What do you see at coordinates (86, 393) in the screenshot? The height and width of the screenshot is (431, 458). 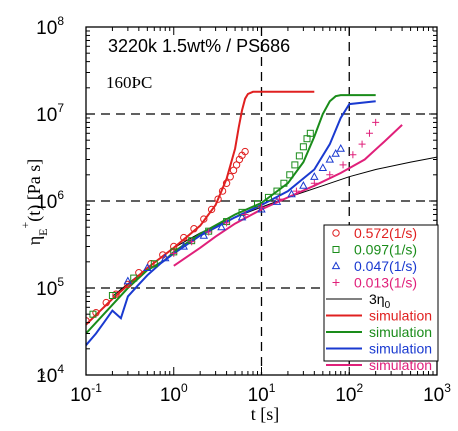 I see `x-tick-label: 10⁻¹` at bounding box center [86, 393].